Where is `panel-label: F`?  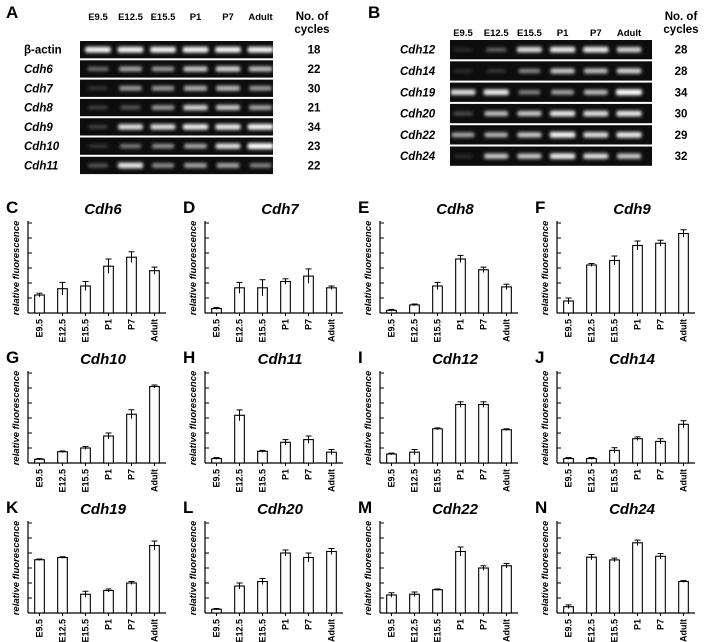
panel-label: F is located at coordinates (540, 207).